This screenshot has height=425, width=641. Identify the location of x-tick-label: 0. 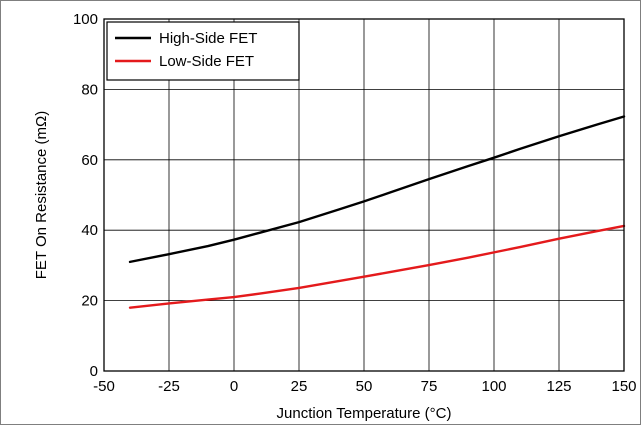
(234, 386).